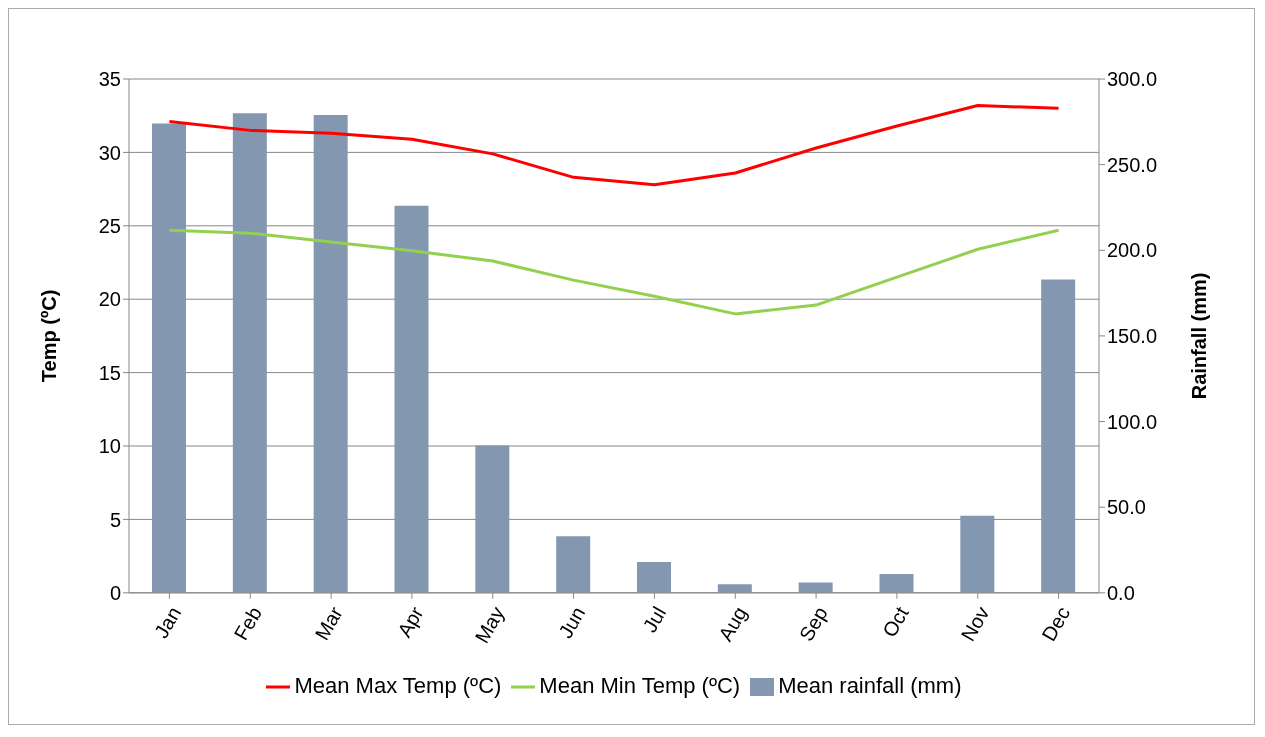 The height and width of the screenshot is (737, 1265). Describe the element at coordinates (975, 623) in the screenshot. I see `x-tick-label: Nov` at that location.